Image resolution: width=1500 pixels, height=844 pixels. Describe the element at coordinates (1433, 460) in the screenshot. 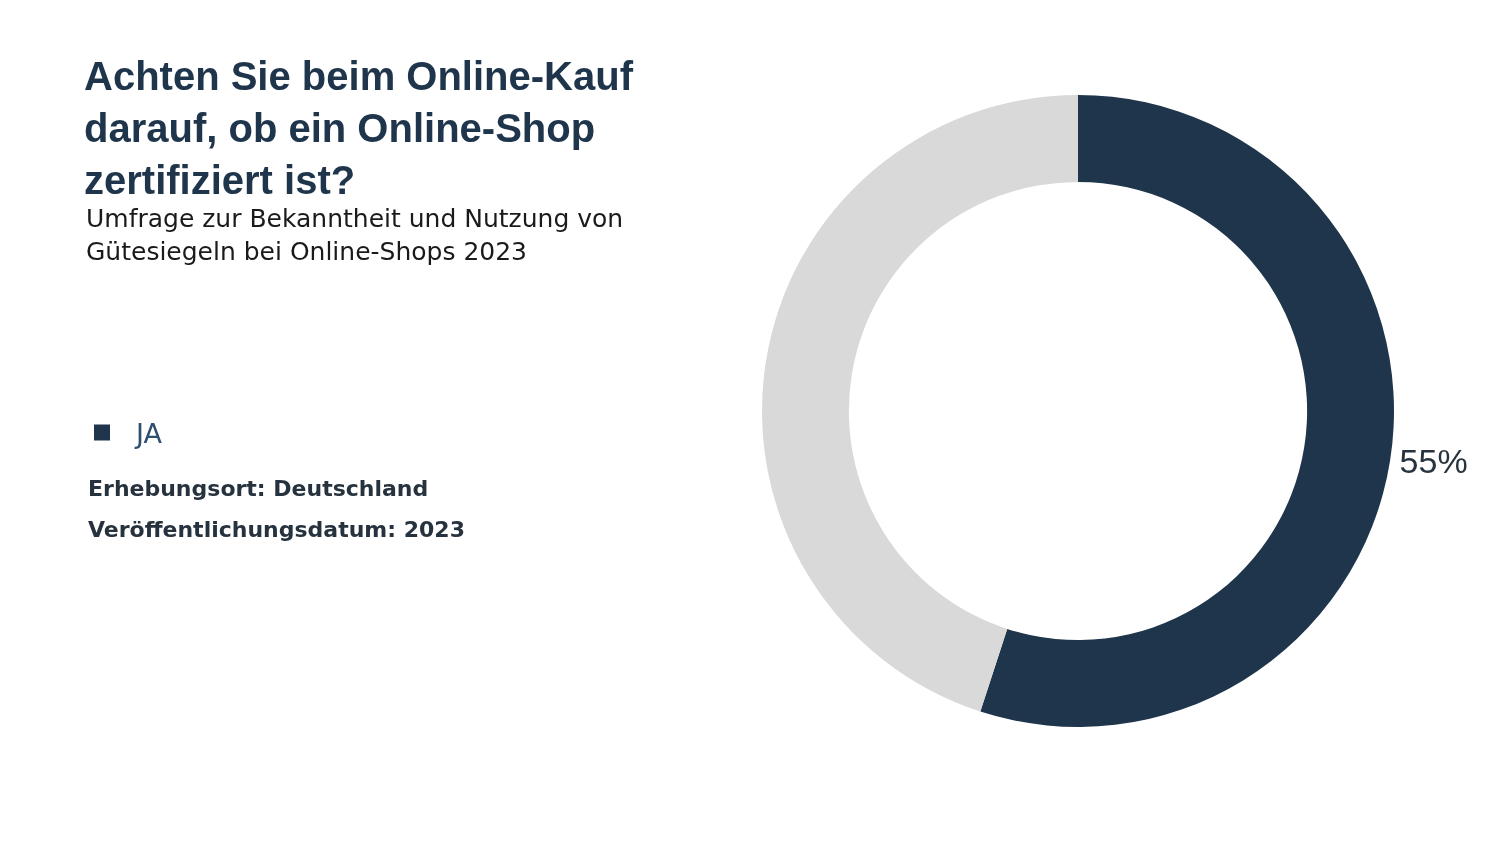

I see `data-label: 55%` at that location.